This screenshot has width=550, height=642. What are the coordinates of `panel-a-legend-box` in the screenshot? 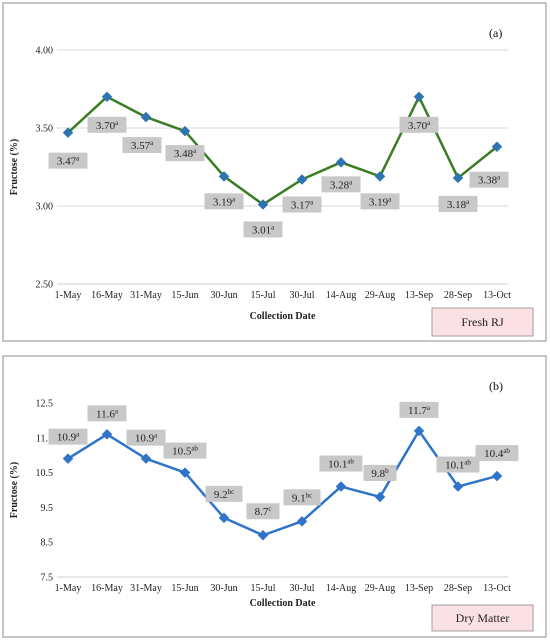 It's located at (482, 322).